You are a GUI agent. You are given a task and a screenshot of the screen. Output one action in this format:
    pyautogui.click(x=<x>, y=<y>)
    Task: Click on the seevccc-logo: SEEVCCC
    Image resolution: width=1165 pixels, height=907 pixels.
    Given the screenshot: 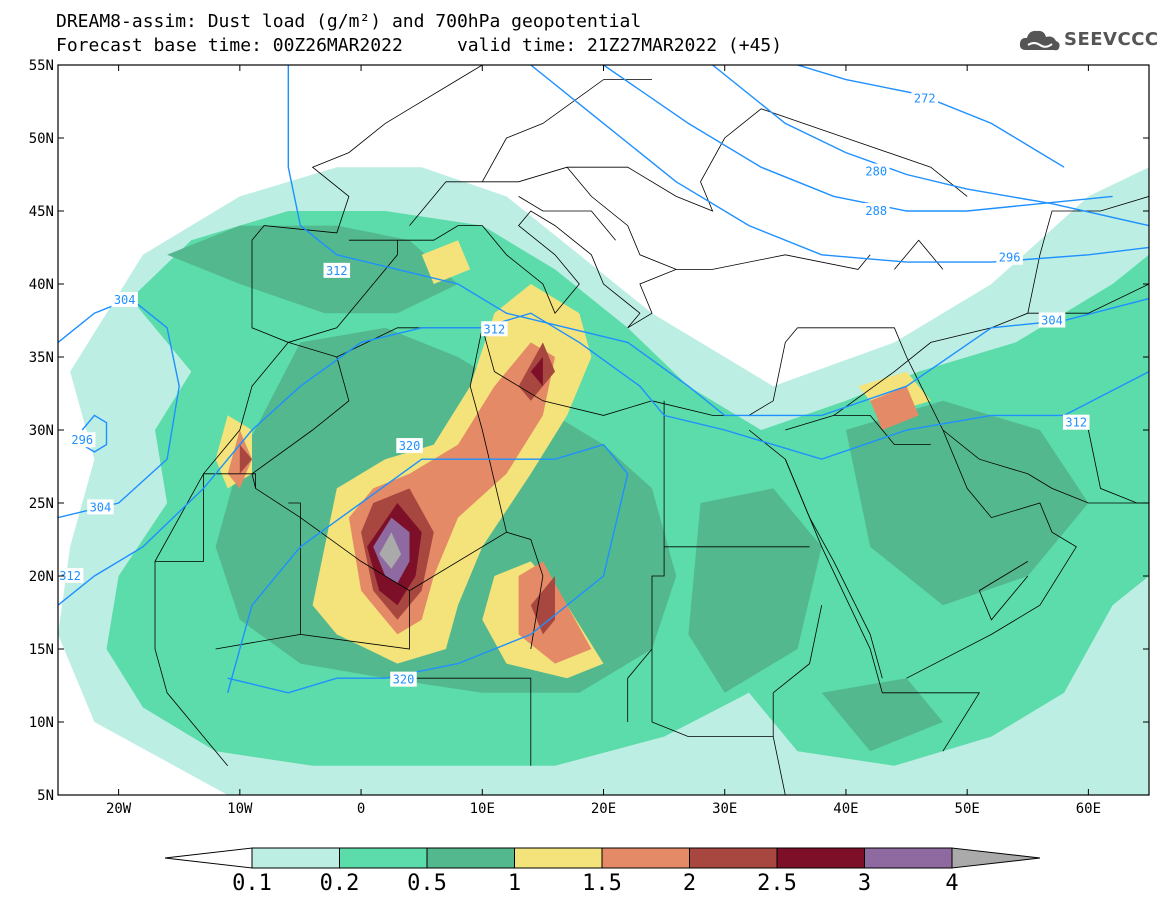 What is the action you would take?
    pyautogui.click(x=1088, y=43)
    